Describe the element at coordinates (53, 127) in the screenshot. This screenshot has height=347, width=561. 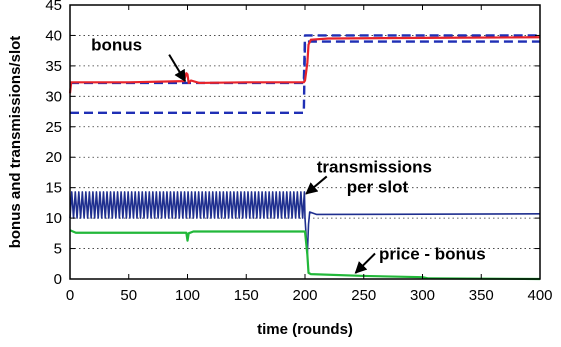
I see `y-tick-label-25: 25` at that location.